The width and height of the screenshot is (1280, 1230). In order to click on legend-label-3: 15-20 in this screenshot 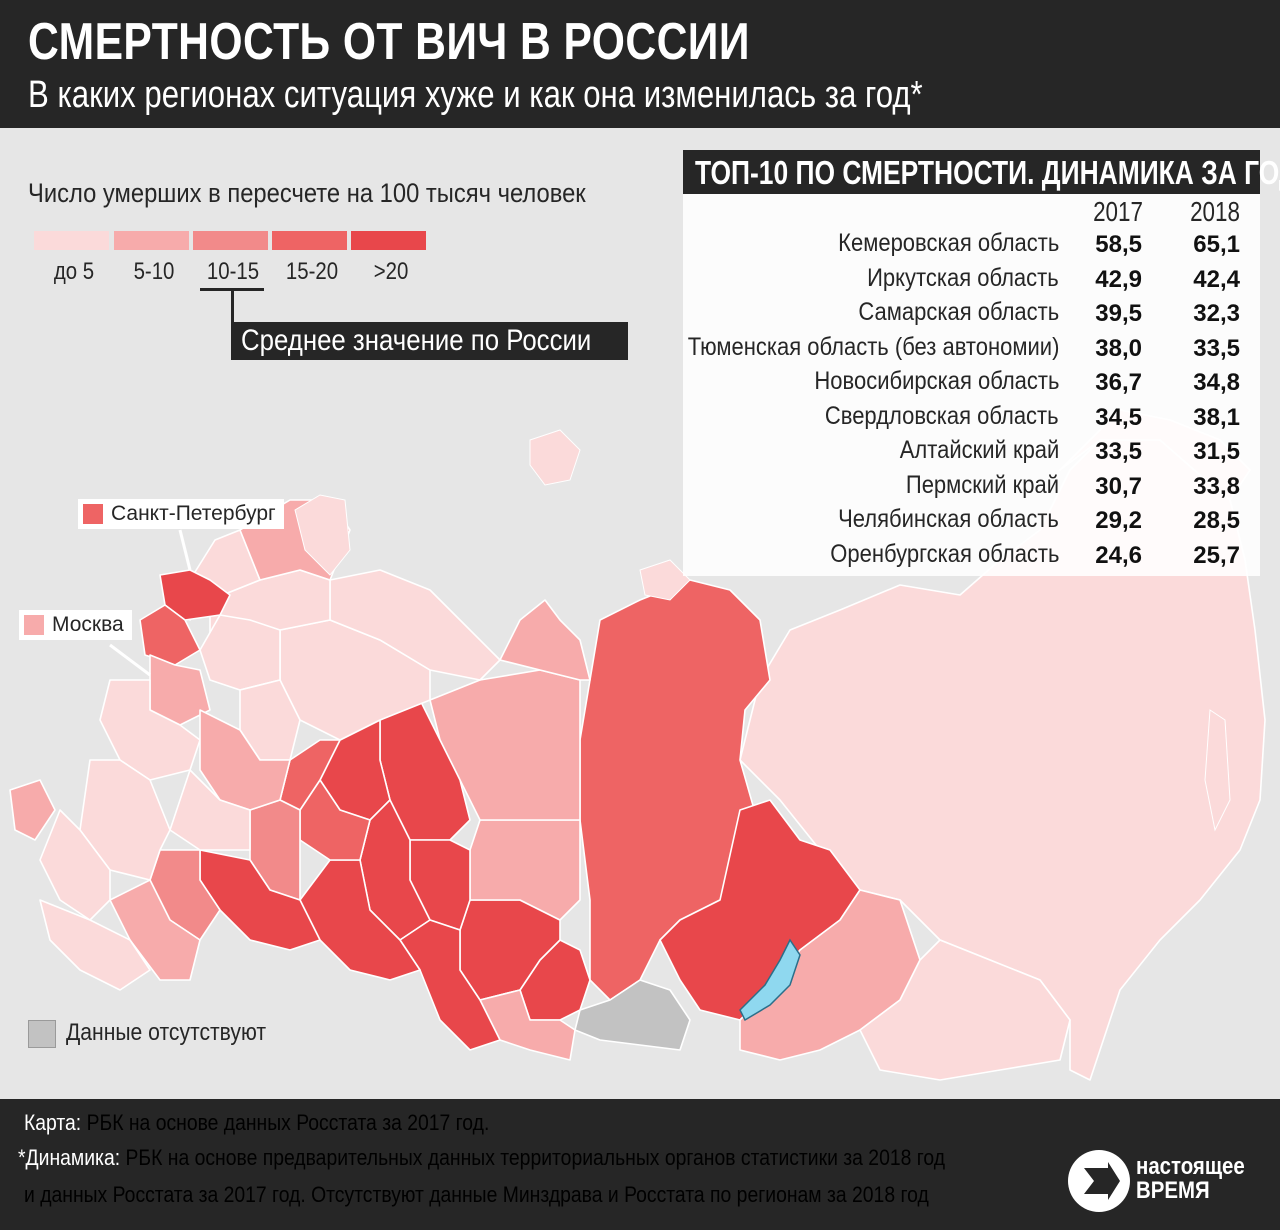, I will do `click(312, 271)`.